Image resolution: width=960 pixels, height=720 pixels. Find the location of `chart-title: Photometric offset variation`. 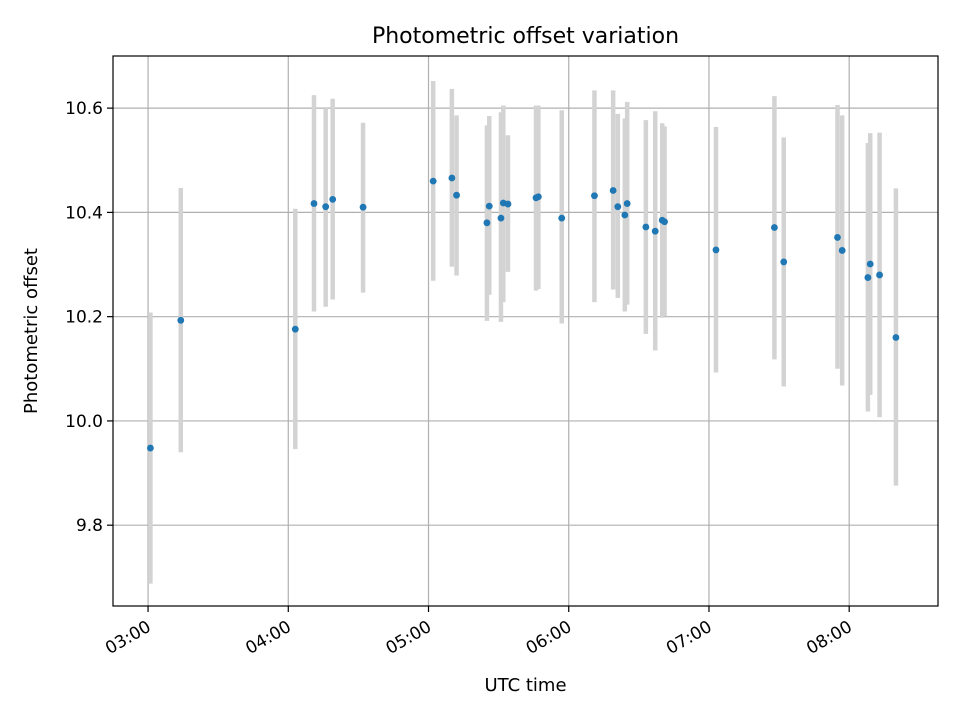

chart-title: Photometric offset variation is located at coordinates (525, 36).